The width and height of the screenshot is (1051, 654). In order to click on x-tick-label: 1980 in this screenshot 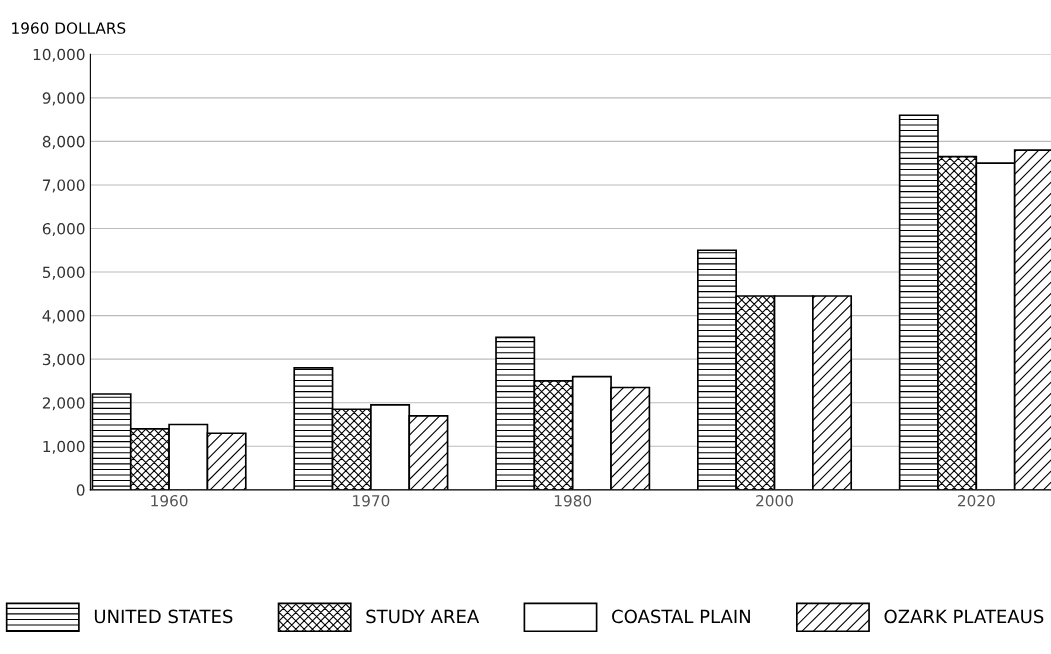, I will do `click(573, 500)`.